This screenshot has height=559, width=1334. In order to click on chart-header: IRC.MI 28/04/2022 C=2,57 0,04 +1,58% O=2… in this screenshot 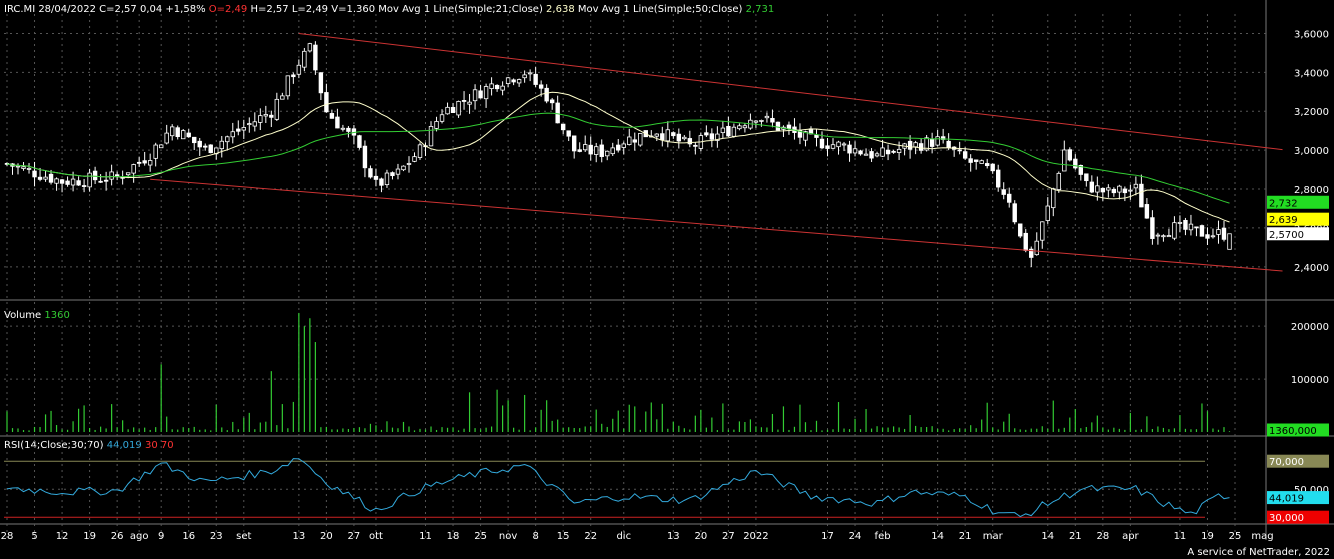, I will do `click(389, 9)`.